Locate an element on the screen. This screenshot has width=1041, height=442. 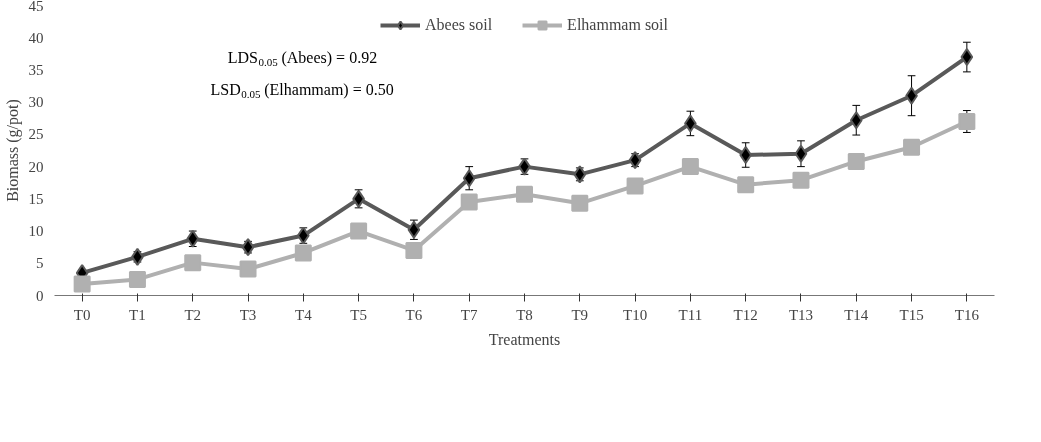
x-tick-label: T13 is located at coordinates (801, 314).